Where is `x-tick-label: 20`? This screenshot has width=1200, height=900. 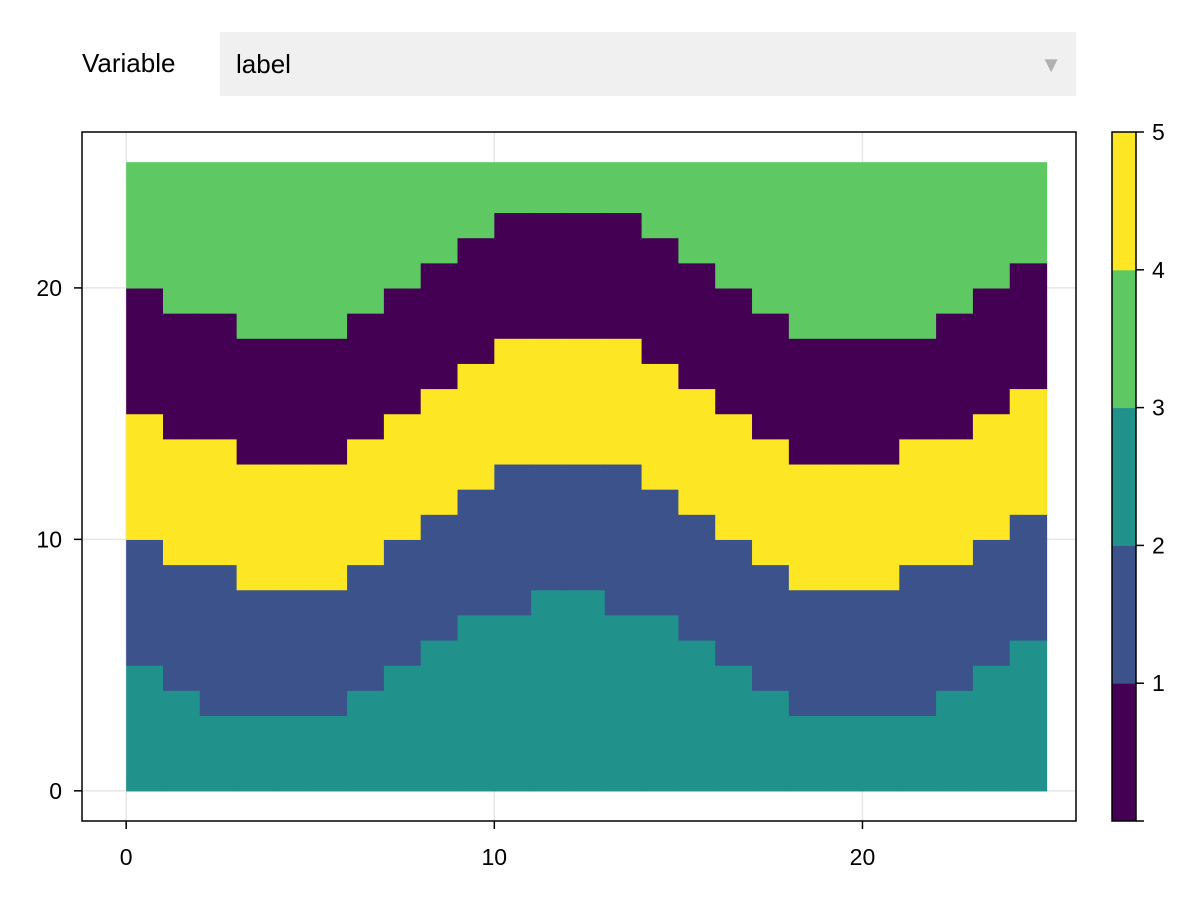
x-tick-label: 20 is located at coordinates (863, 857).